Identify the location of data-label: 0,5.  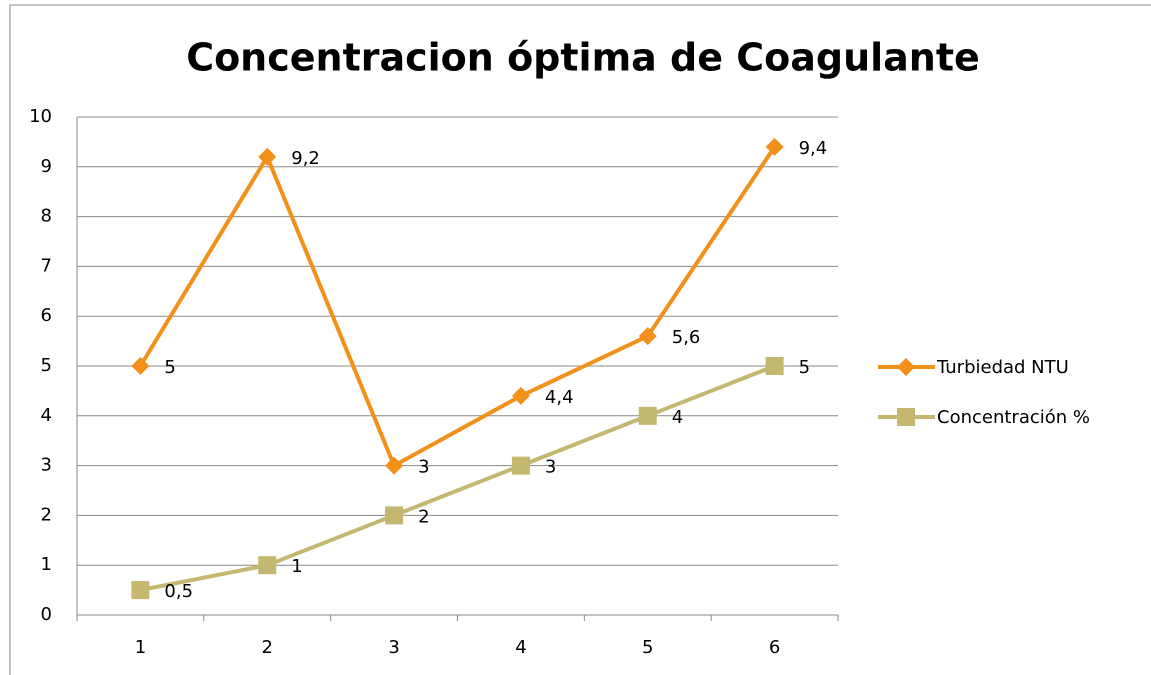
(178, 591).